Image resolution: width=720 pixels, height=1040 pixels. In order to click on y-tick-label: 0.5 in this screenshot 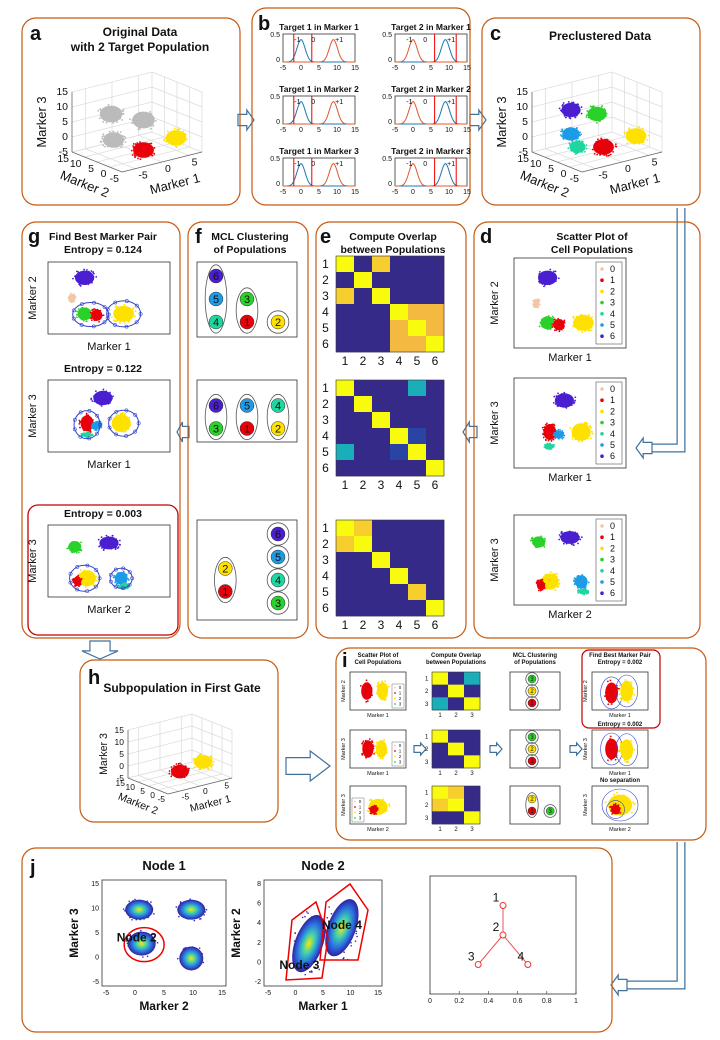, I will do `click(275, 97)`.